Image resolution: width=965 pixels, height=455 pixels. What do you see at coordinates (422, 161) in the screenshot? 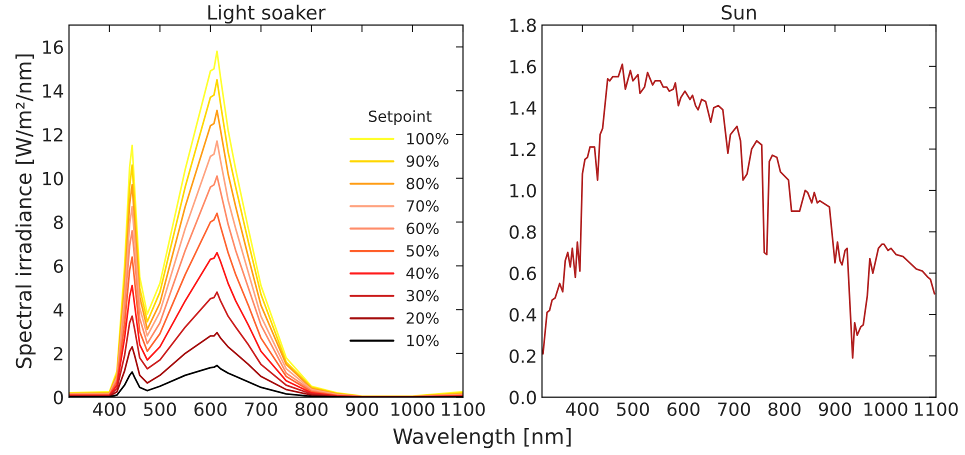
I see `legend-label: 90%` at bounding box center [422, 161].